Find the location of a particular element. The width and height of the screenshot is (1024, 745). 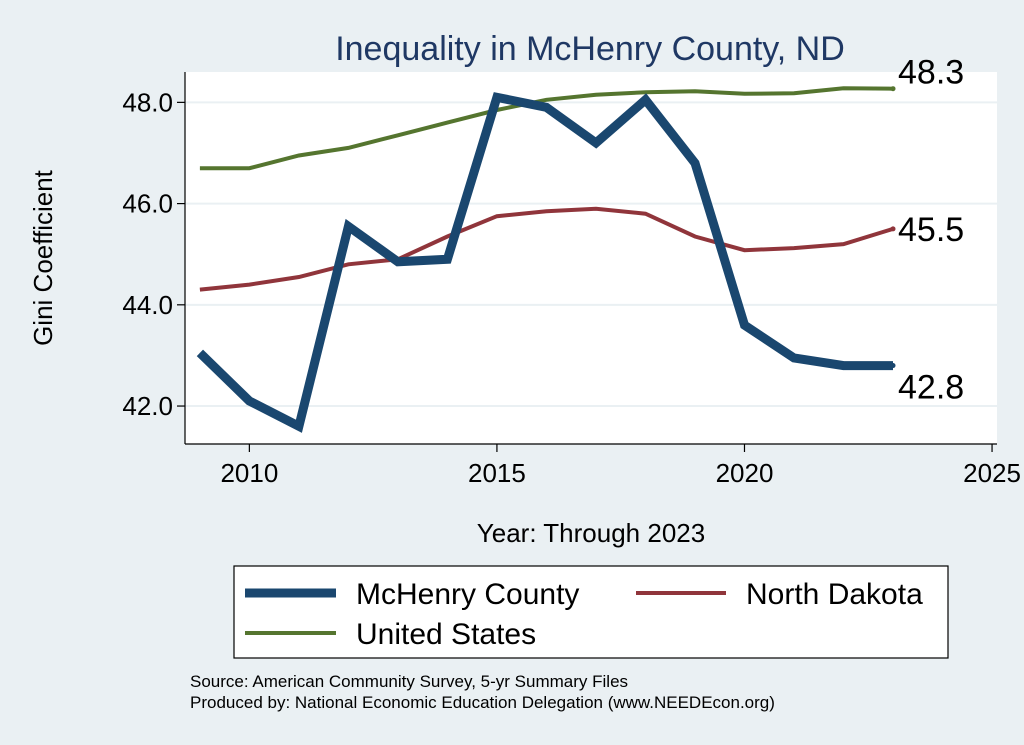

legend-label: United States is located at coordinates (446, 634).